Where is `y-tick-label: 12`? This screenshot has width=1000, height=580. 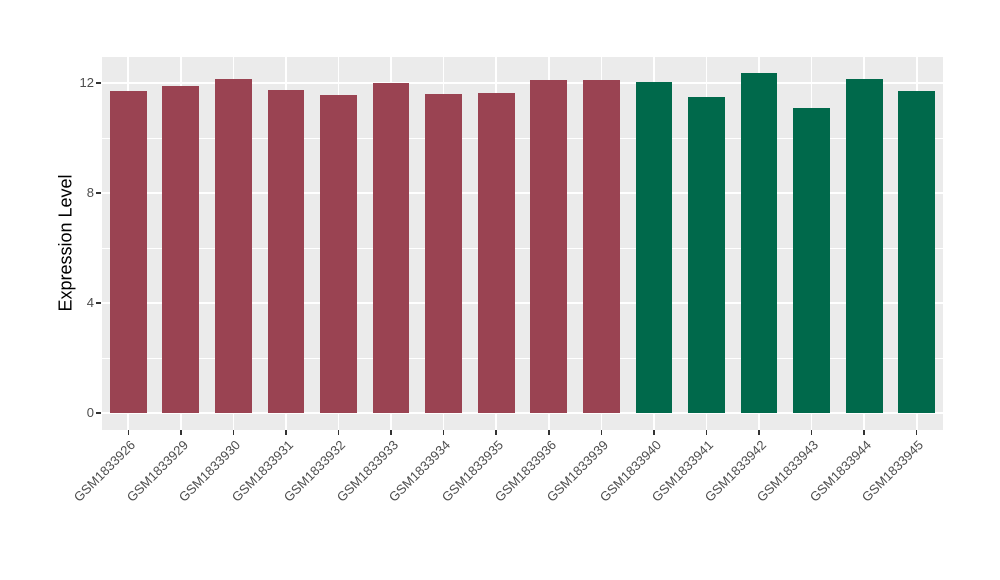
y-tick-label: 12 is located at coordinates (86, 82).